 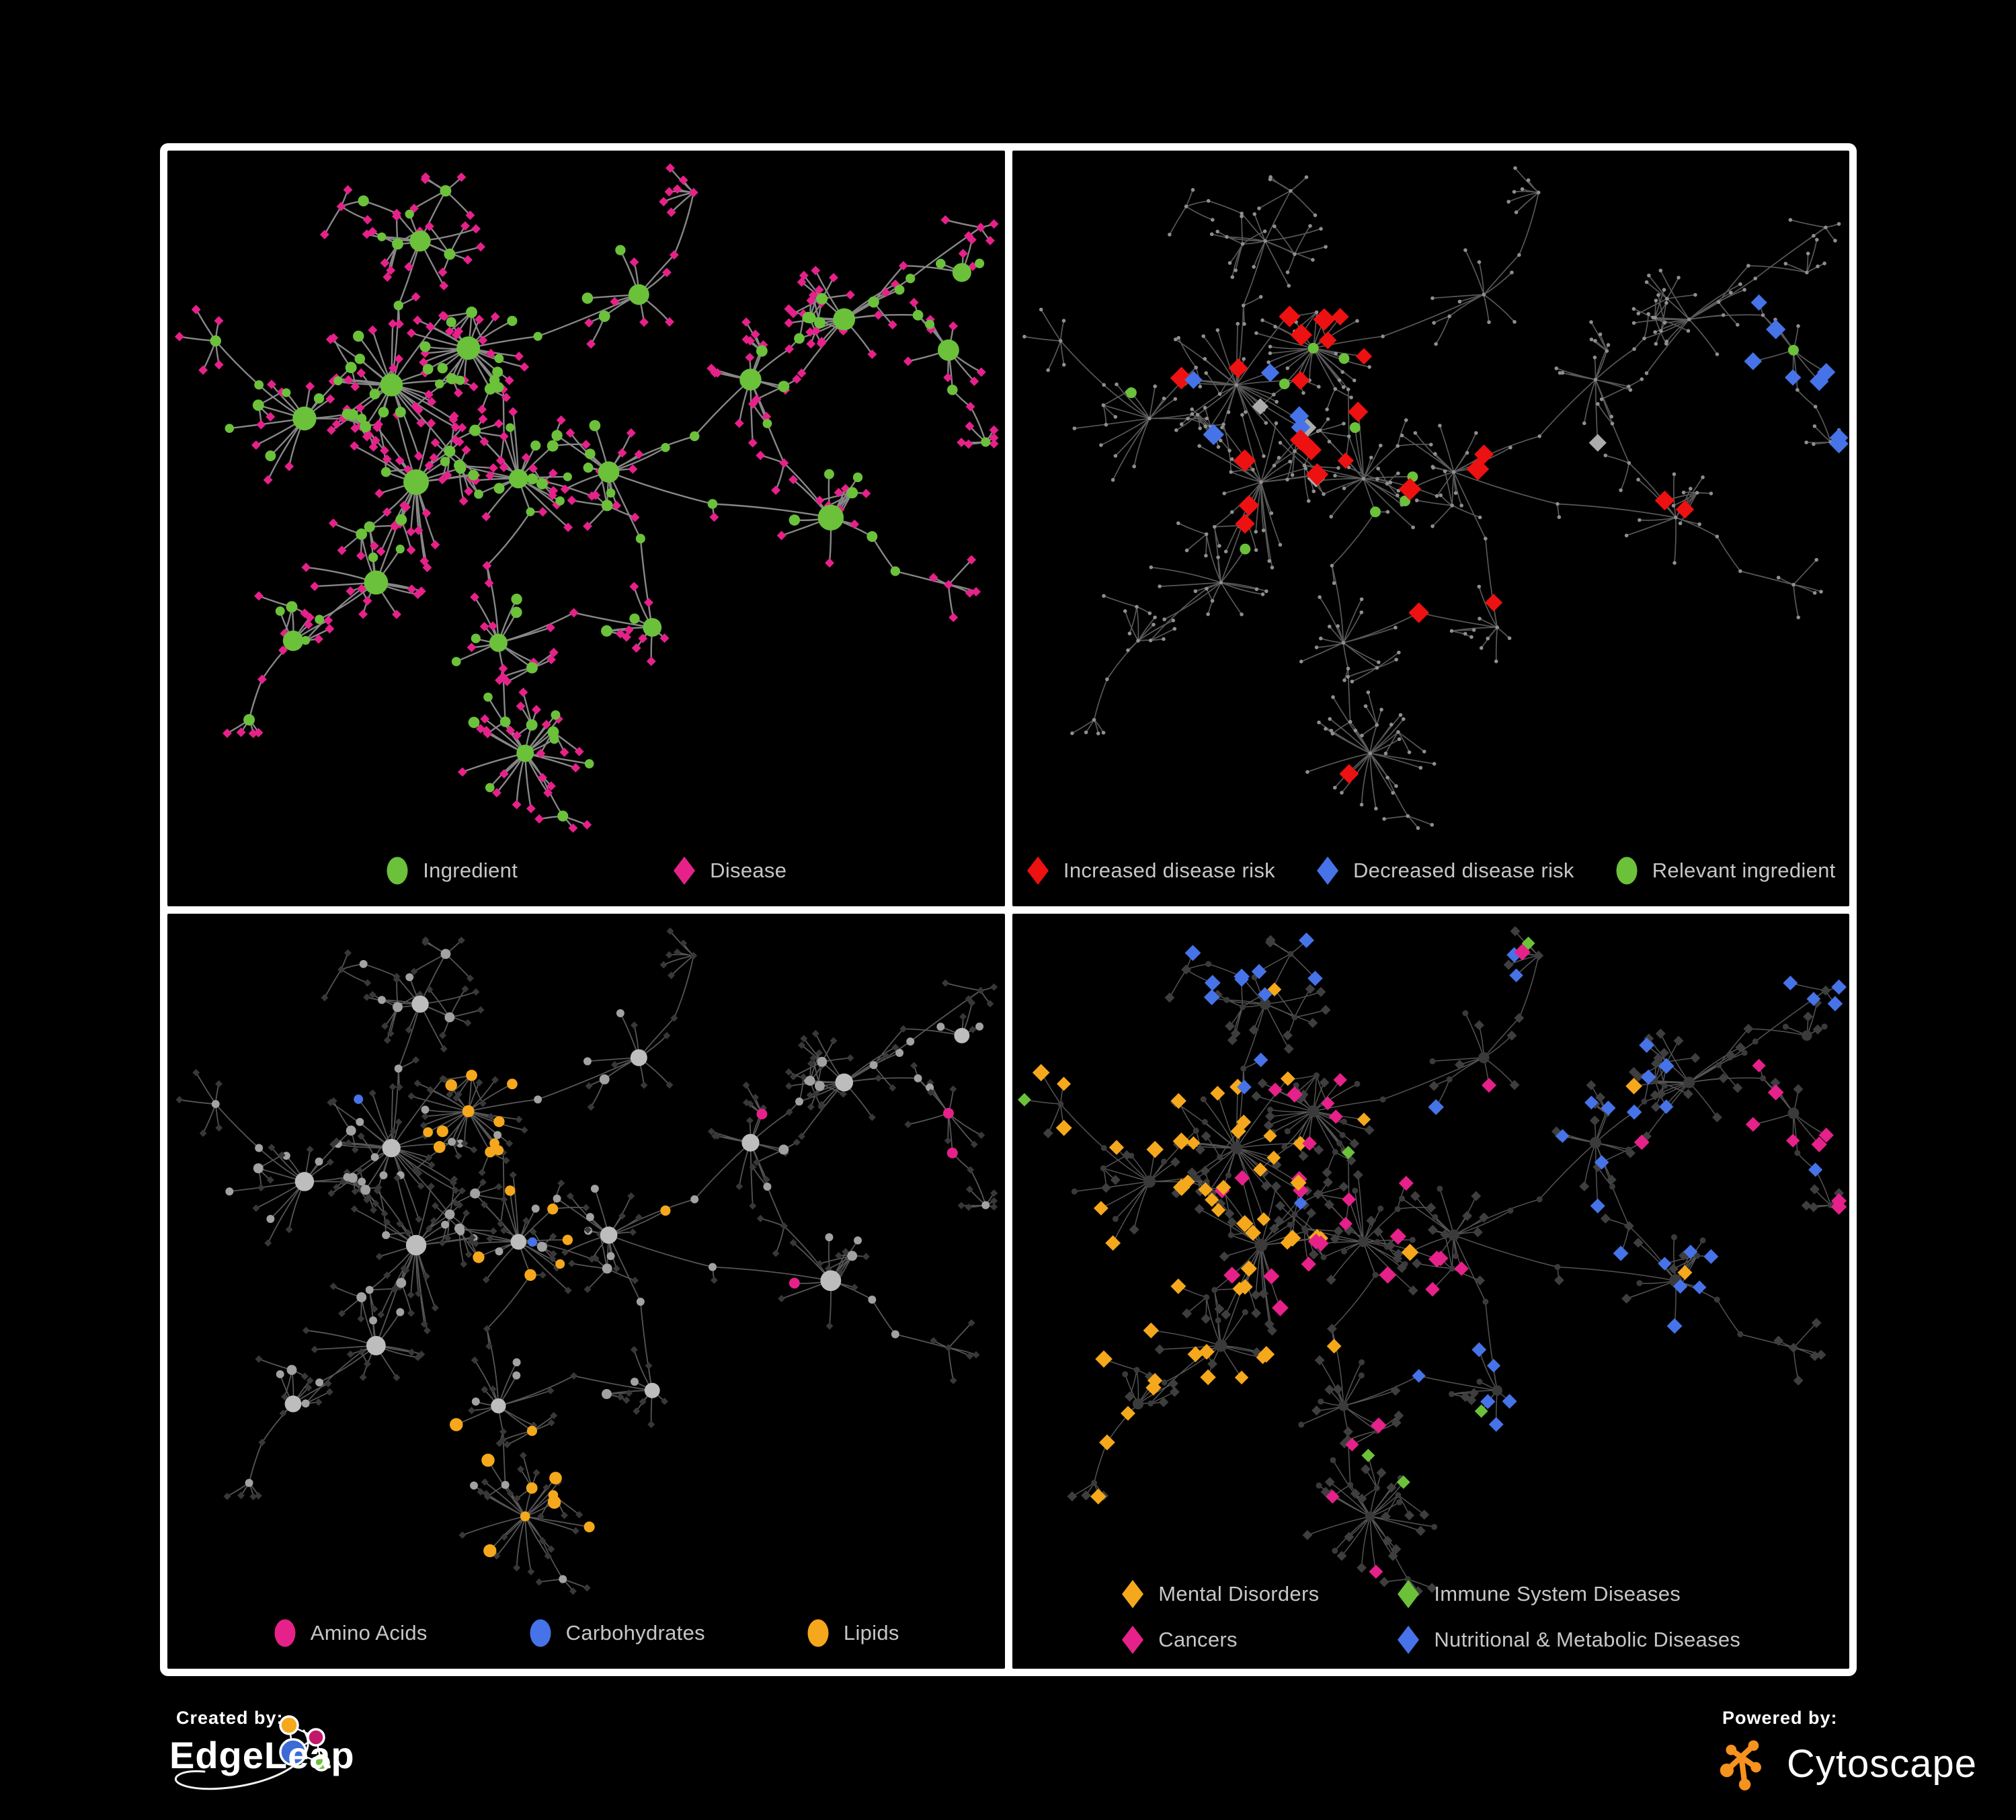 I want to click on legend-item-increased-disease-risk: Increased disease risk, so click(x=1150, y=870).